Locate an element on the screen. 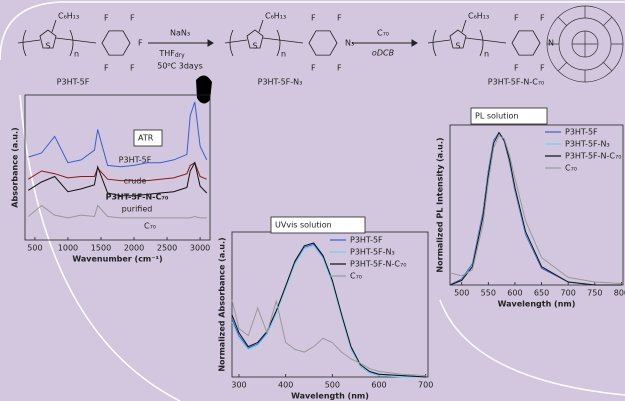  x-tick-label: 650 is located at coordinates (541, 293).